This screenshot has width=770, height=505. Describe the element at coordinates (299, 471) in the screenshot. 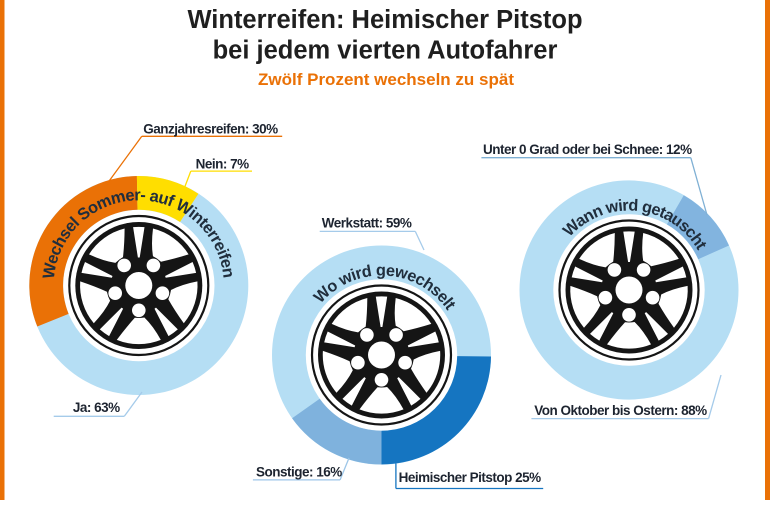

I see `svg-text: Sonstige: 16%` at that location.